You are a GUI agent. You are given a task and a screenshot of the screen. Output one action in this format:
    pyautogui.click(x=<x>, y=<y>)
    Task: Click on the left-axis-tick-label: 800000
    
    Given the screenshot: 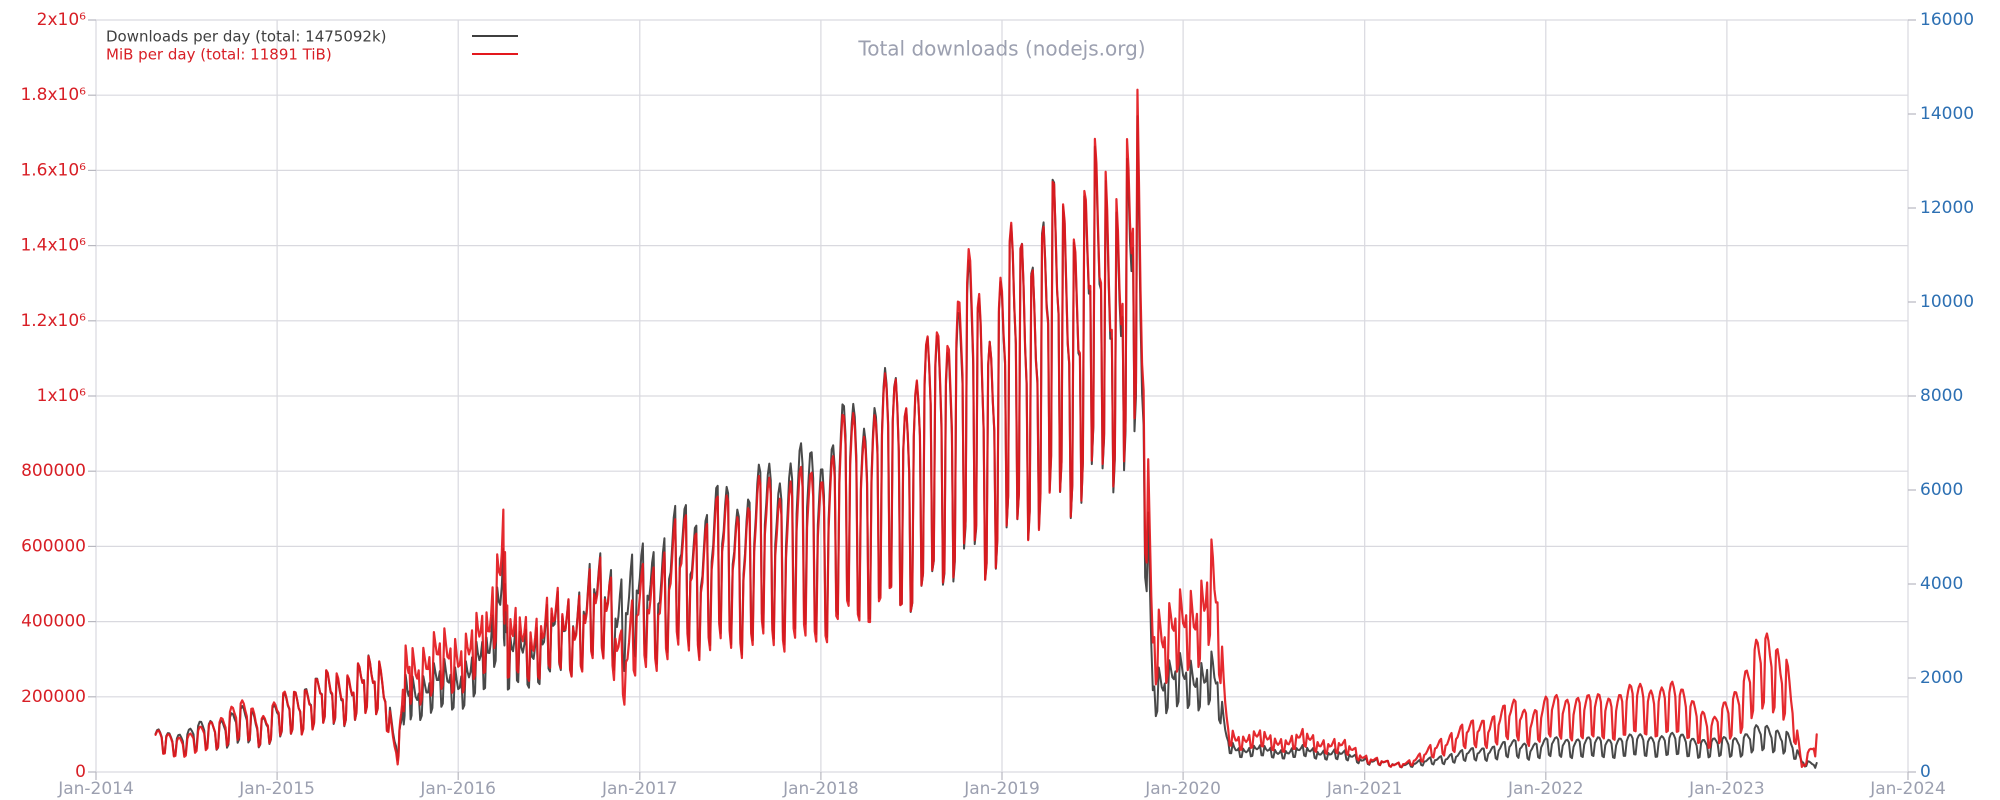 What is the action you would take?
    pyautogui.click(x=53, y=471)
    